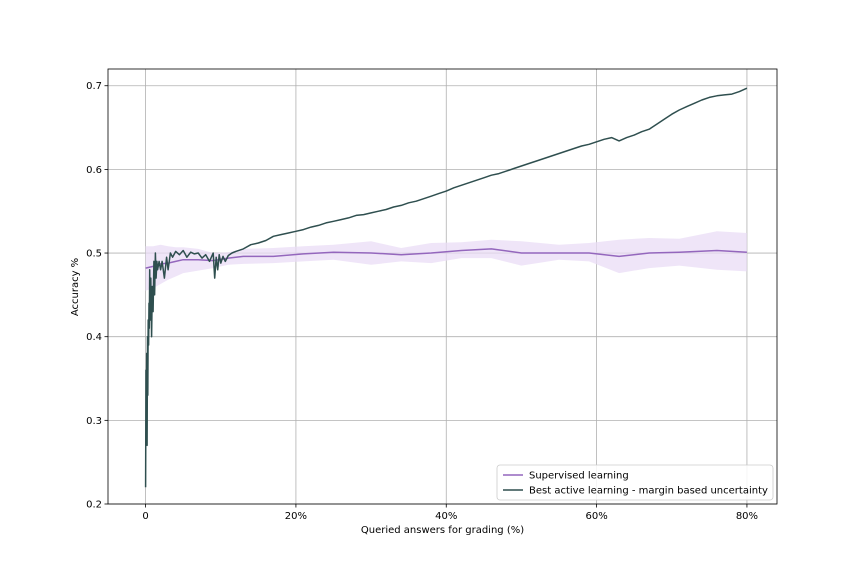  Describe the element at coordinates (94, 86) in the screenshot. I see `y-tick-label: 0.7` at that location.